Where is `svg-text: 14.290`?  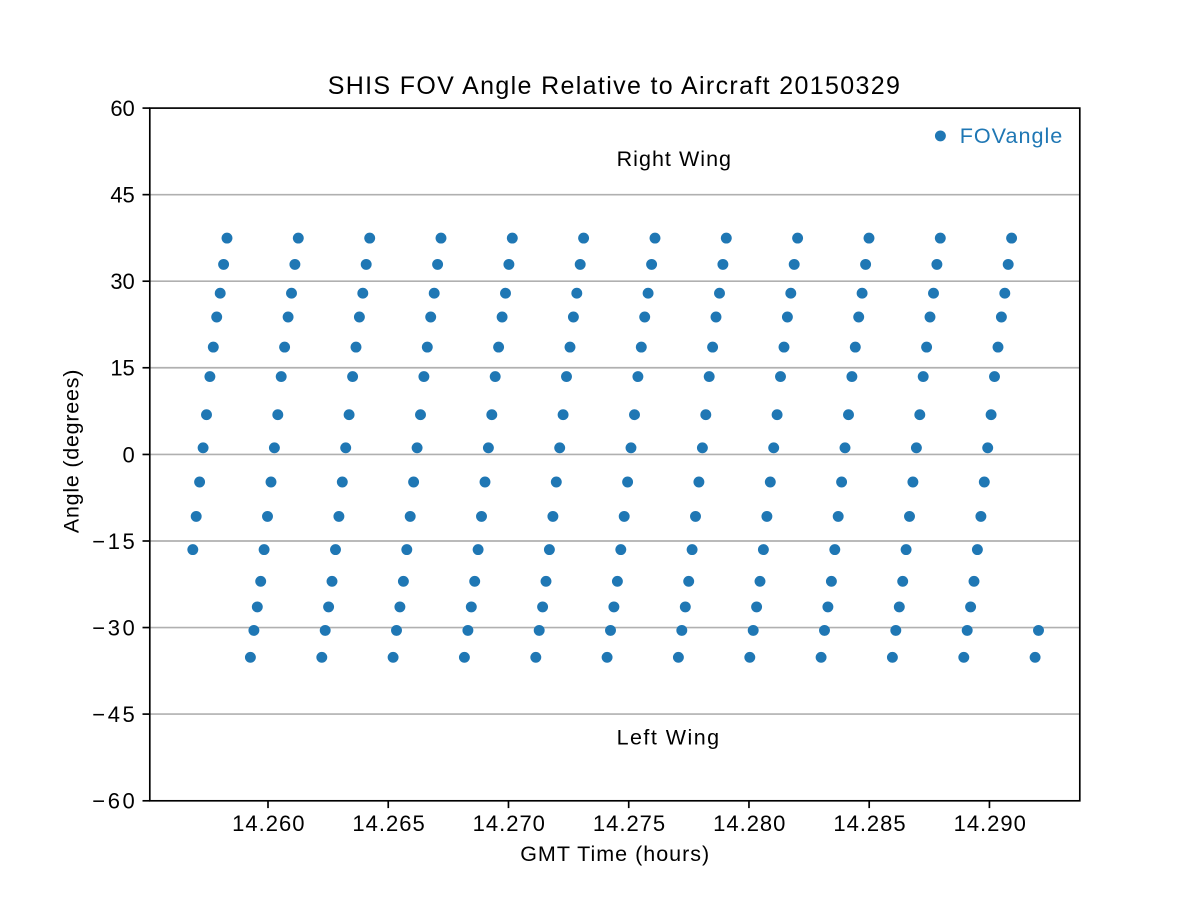
svg-text: 14.290 is located at coordinates (990, 823).